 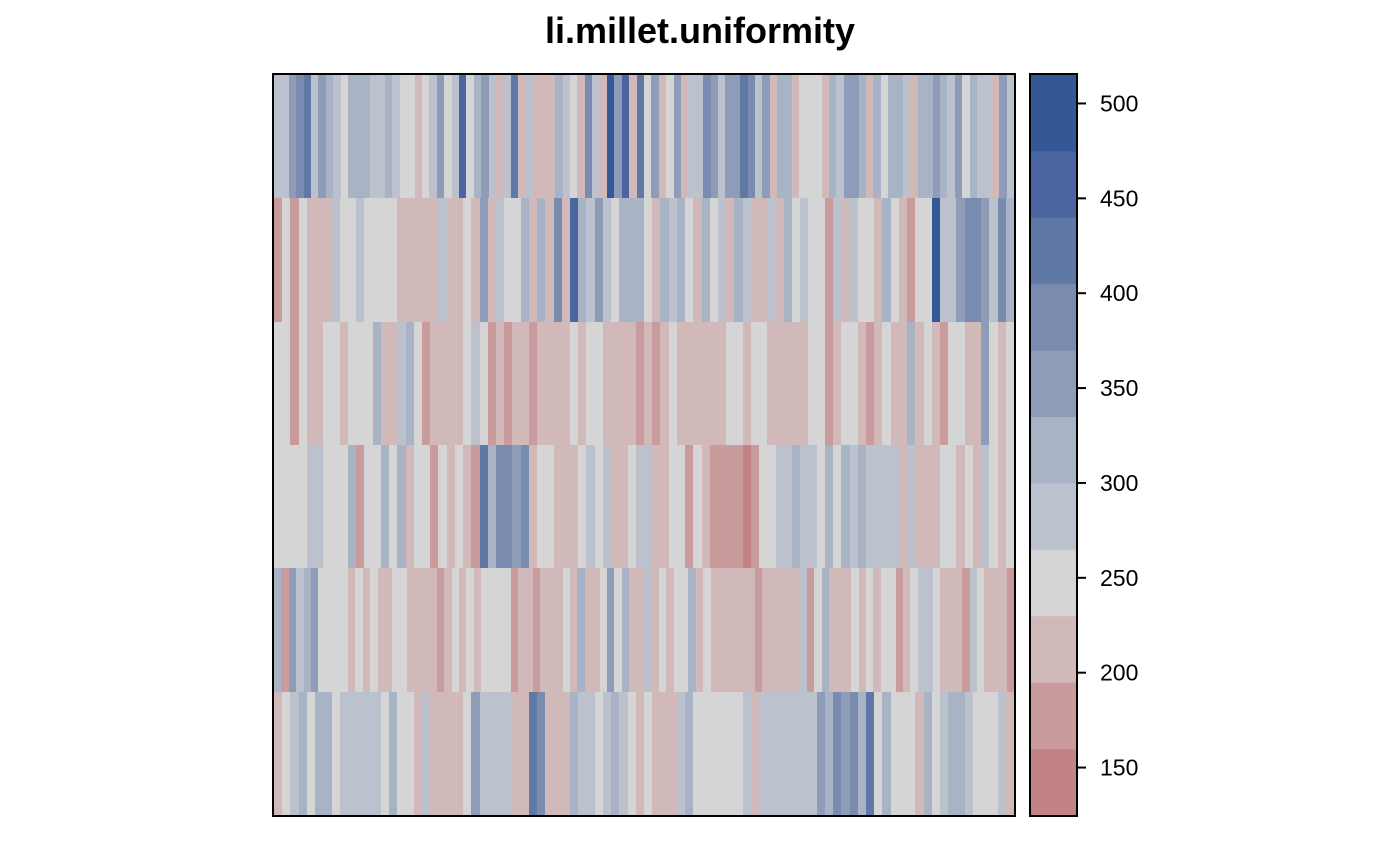 I want to click on colorbar-tick-label: 500, so click(x=1119, y=103).